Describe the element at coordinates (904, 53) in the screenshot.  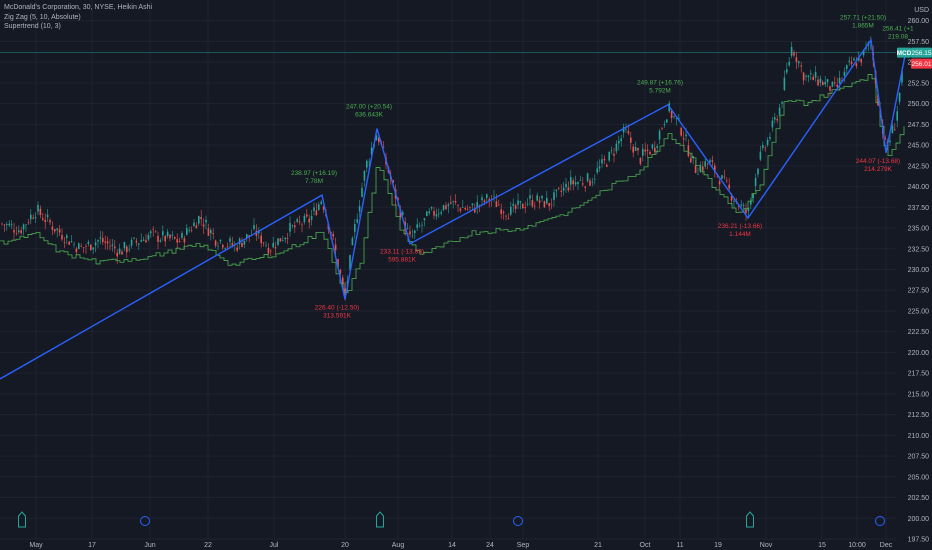
I see `ticker-badge-text: MCD` at that location.